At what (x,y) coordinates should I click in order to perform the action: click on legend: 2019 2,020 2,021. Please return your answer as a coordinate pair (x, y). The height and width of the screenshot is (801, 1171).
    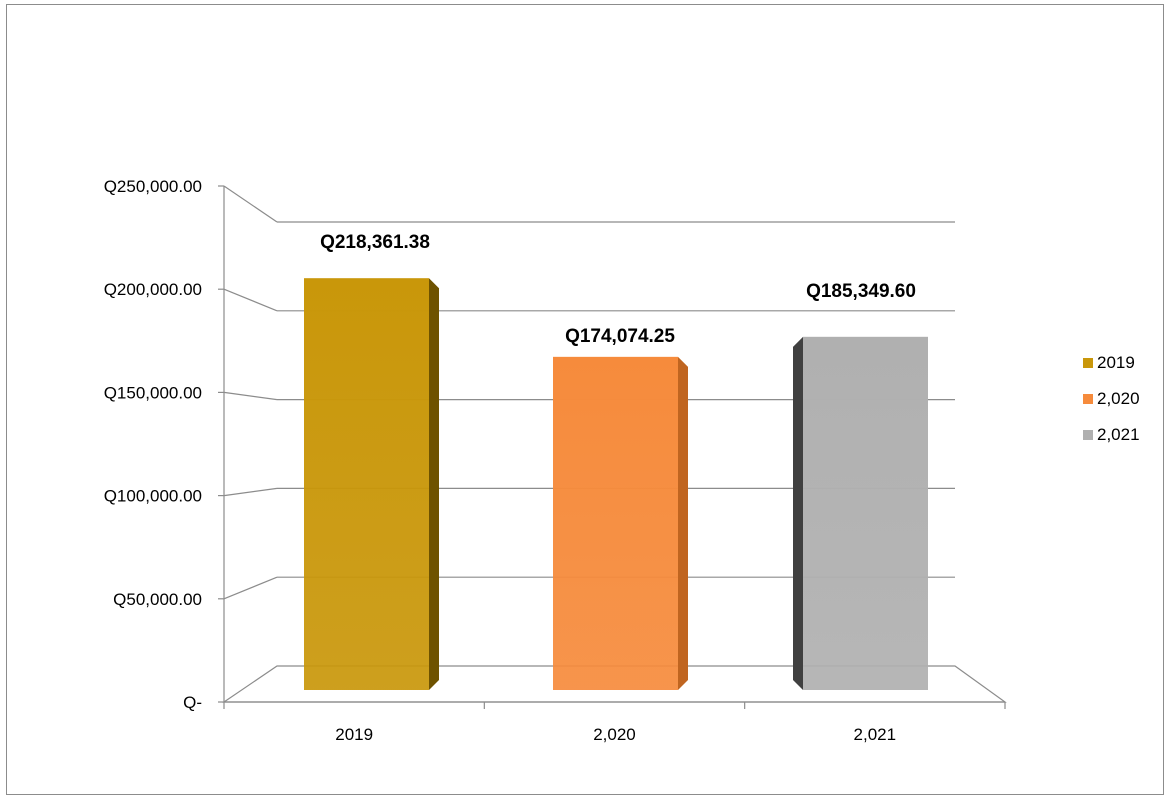
    Looking at the image, I should click on (1111, 398).